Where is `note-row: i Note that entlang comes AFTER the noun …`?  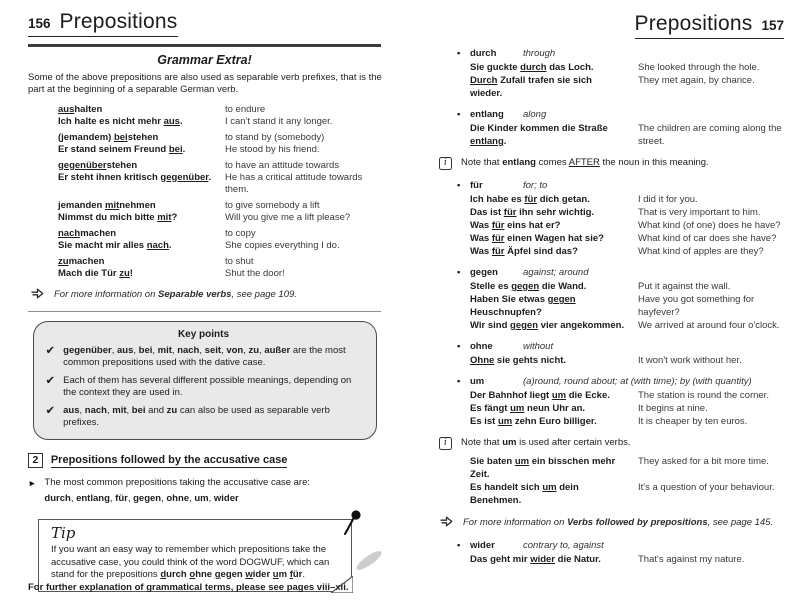 note-row: i Note that entlang comes AFTER the noun … is located at coordinates (607, 163).